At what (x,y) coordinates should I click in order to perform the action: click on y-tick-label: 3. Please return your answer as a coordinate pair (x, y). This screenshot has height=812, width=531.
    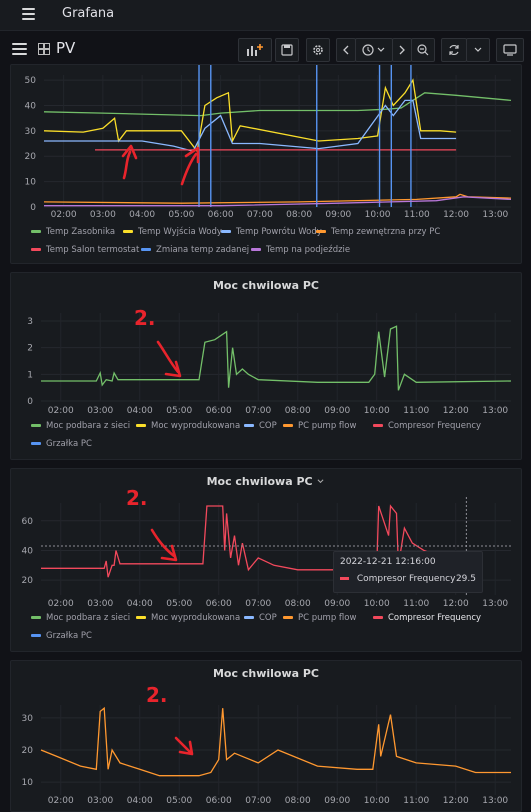
    Looking at the image, I should click on (30, 322).